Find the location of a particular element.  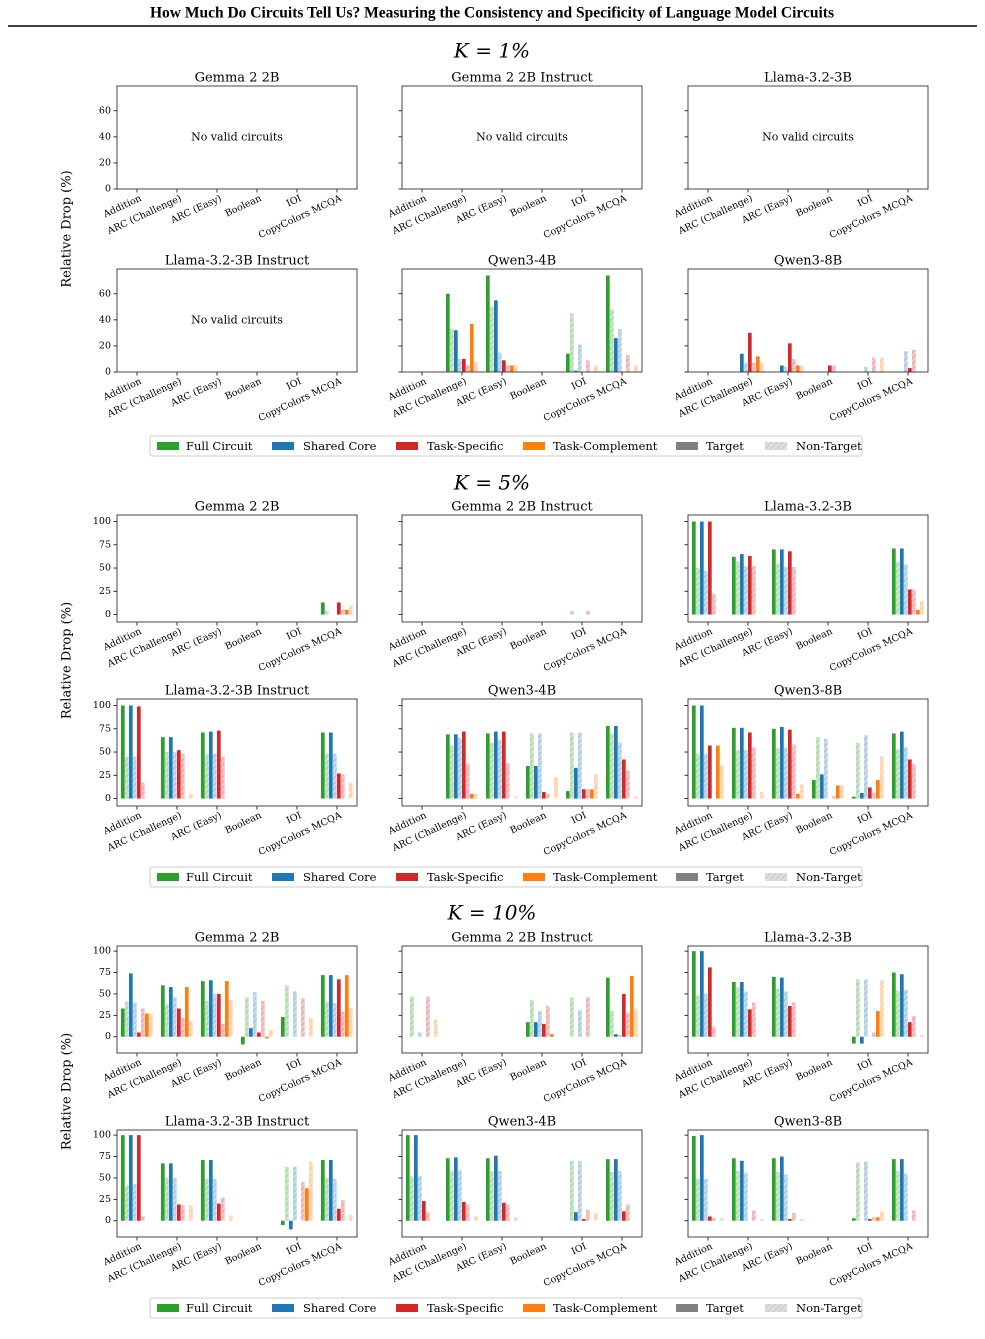

y-tick-label: 40 is located at coordinates (105, 136).